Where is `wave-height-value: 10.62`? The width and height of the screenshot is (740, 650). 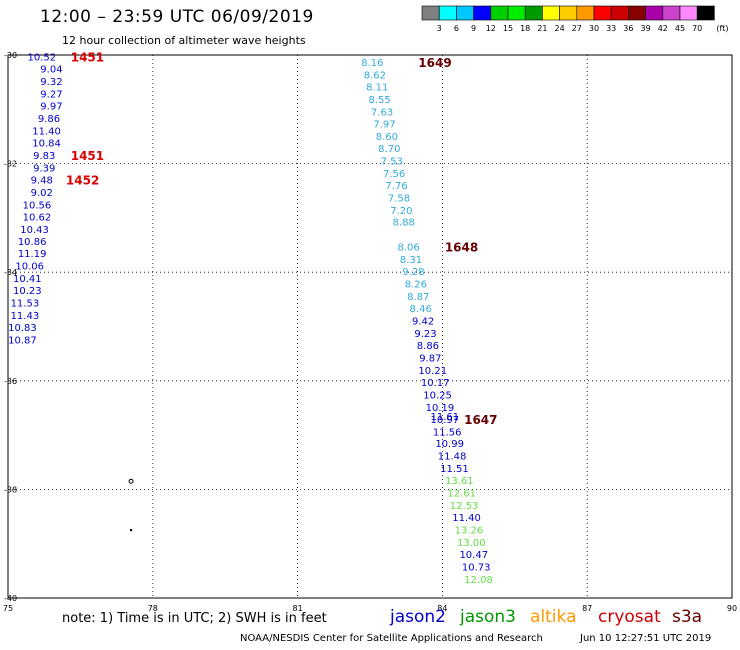
wave-height-value: 10.62 is located at coordinates (37, 217).